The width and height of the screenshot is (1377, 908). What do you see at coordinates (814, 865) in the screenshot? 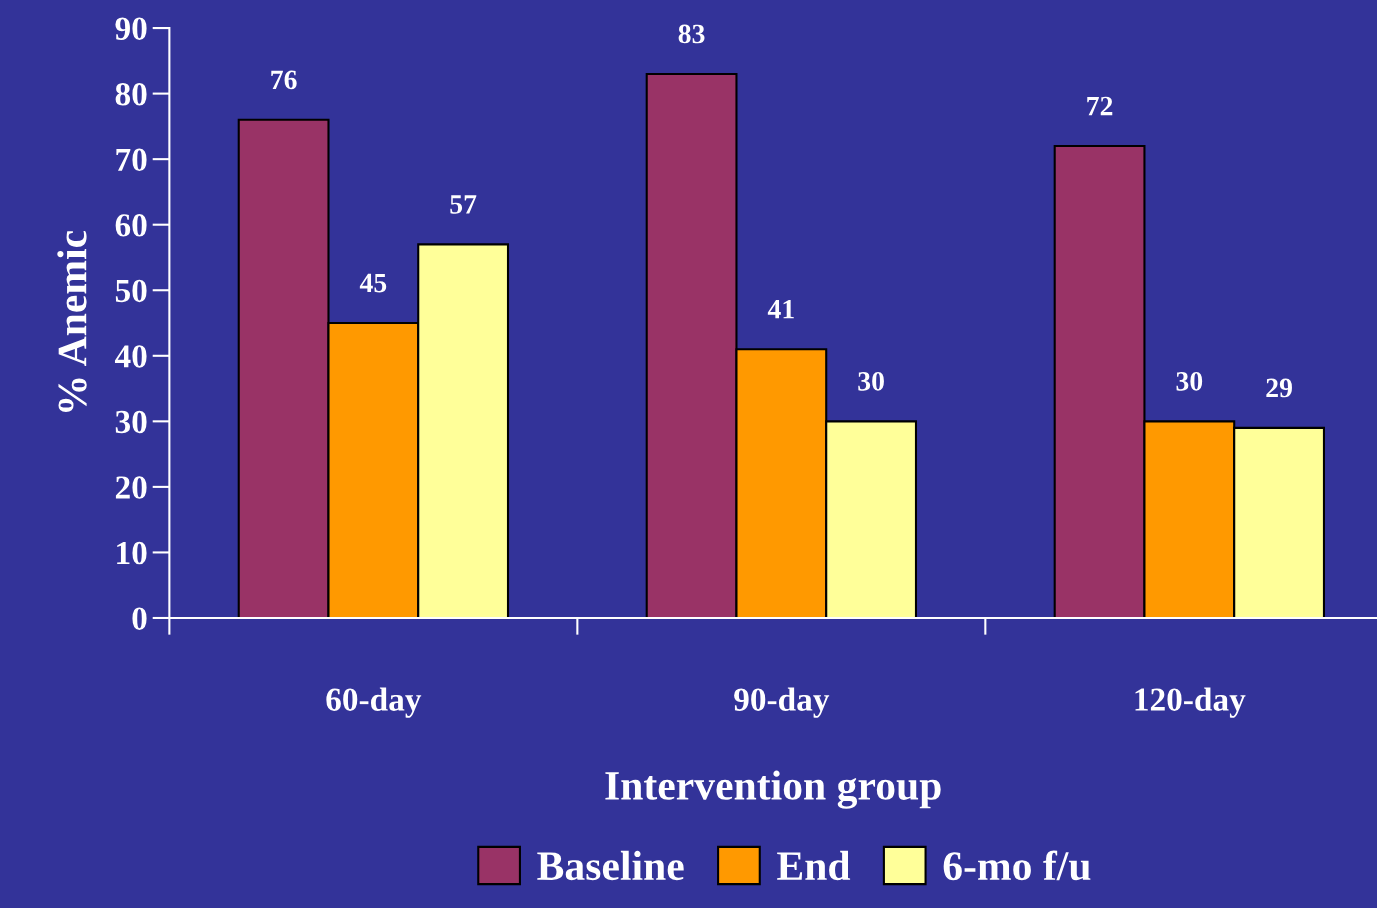
I see `legend-label: End` at bounding box center [814, 865].